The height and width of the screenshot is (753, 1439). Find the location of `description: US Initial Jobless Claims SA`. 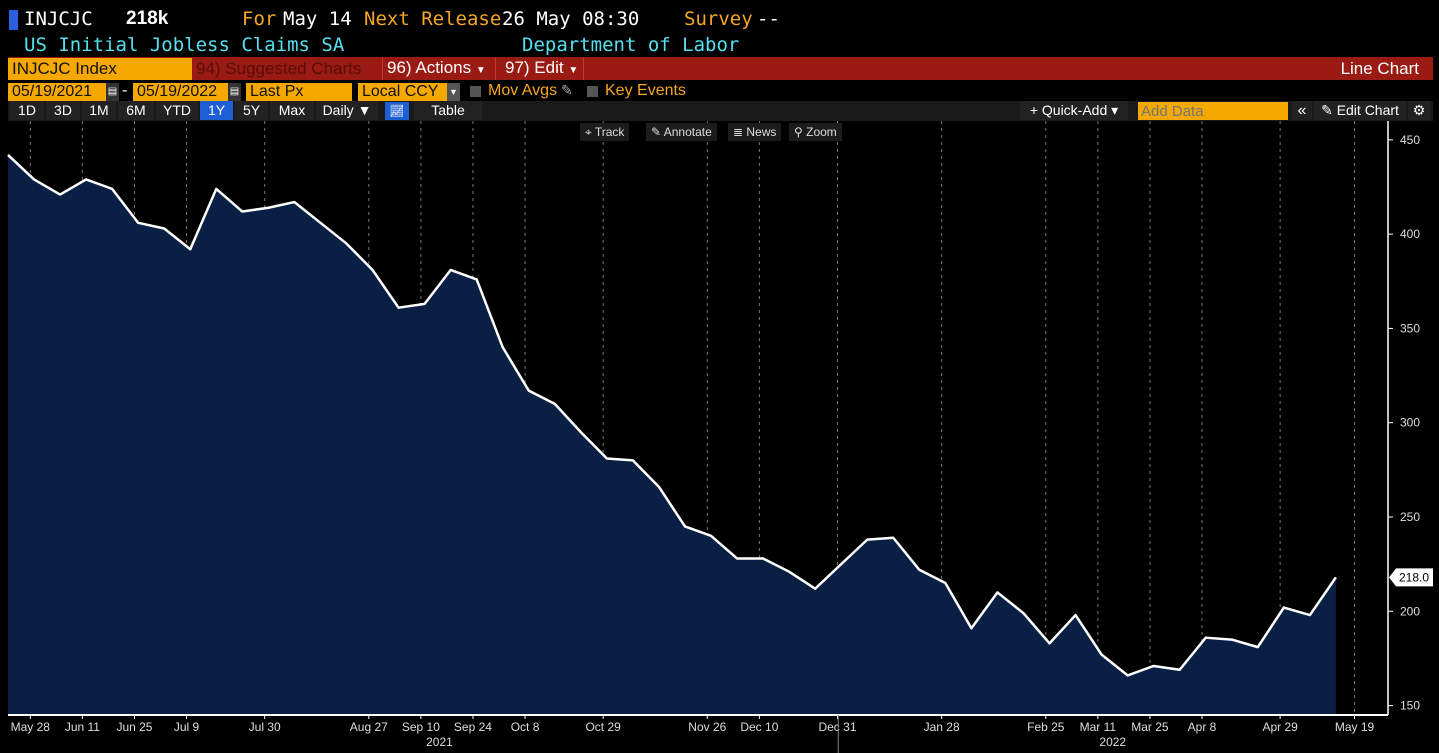

description: US Initial Jobless Claims SA is located at coordinates (184, 45).